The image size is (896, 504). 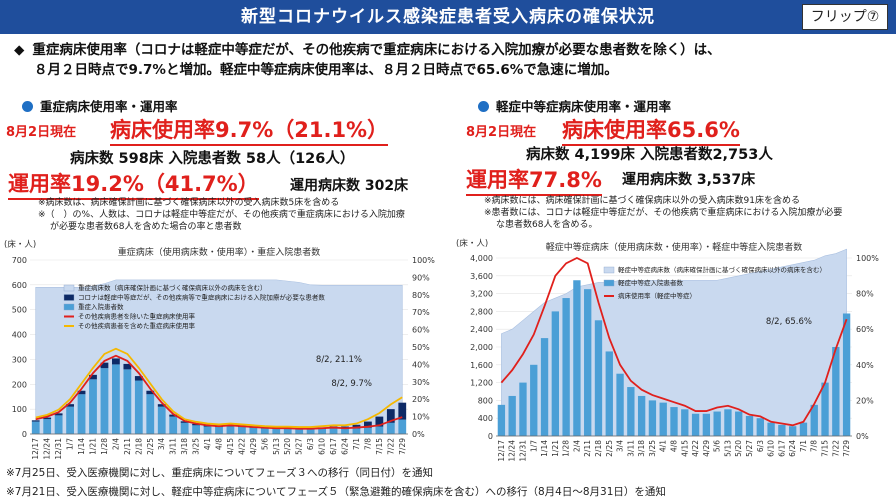 What do you see at coordinates (58, 449) in the screenshot?
I see `x-tick-label: 12/31` at bounding box center [58, 449].